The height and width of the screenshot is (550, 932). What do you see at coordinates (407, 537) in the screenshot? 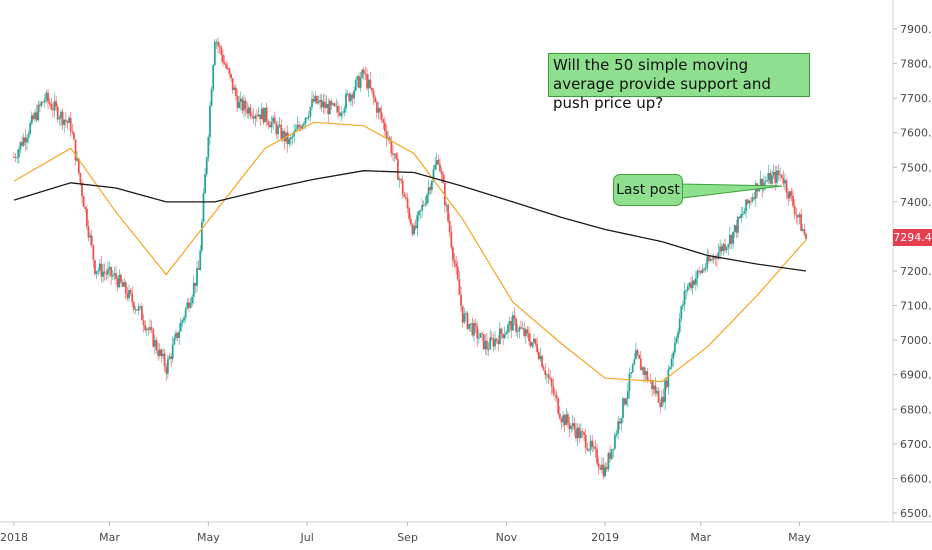
I see `x-tick-label: Sep` at bounding box center [407, 537].